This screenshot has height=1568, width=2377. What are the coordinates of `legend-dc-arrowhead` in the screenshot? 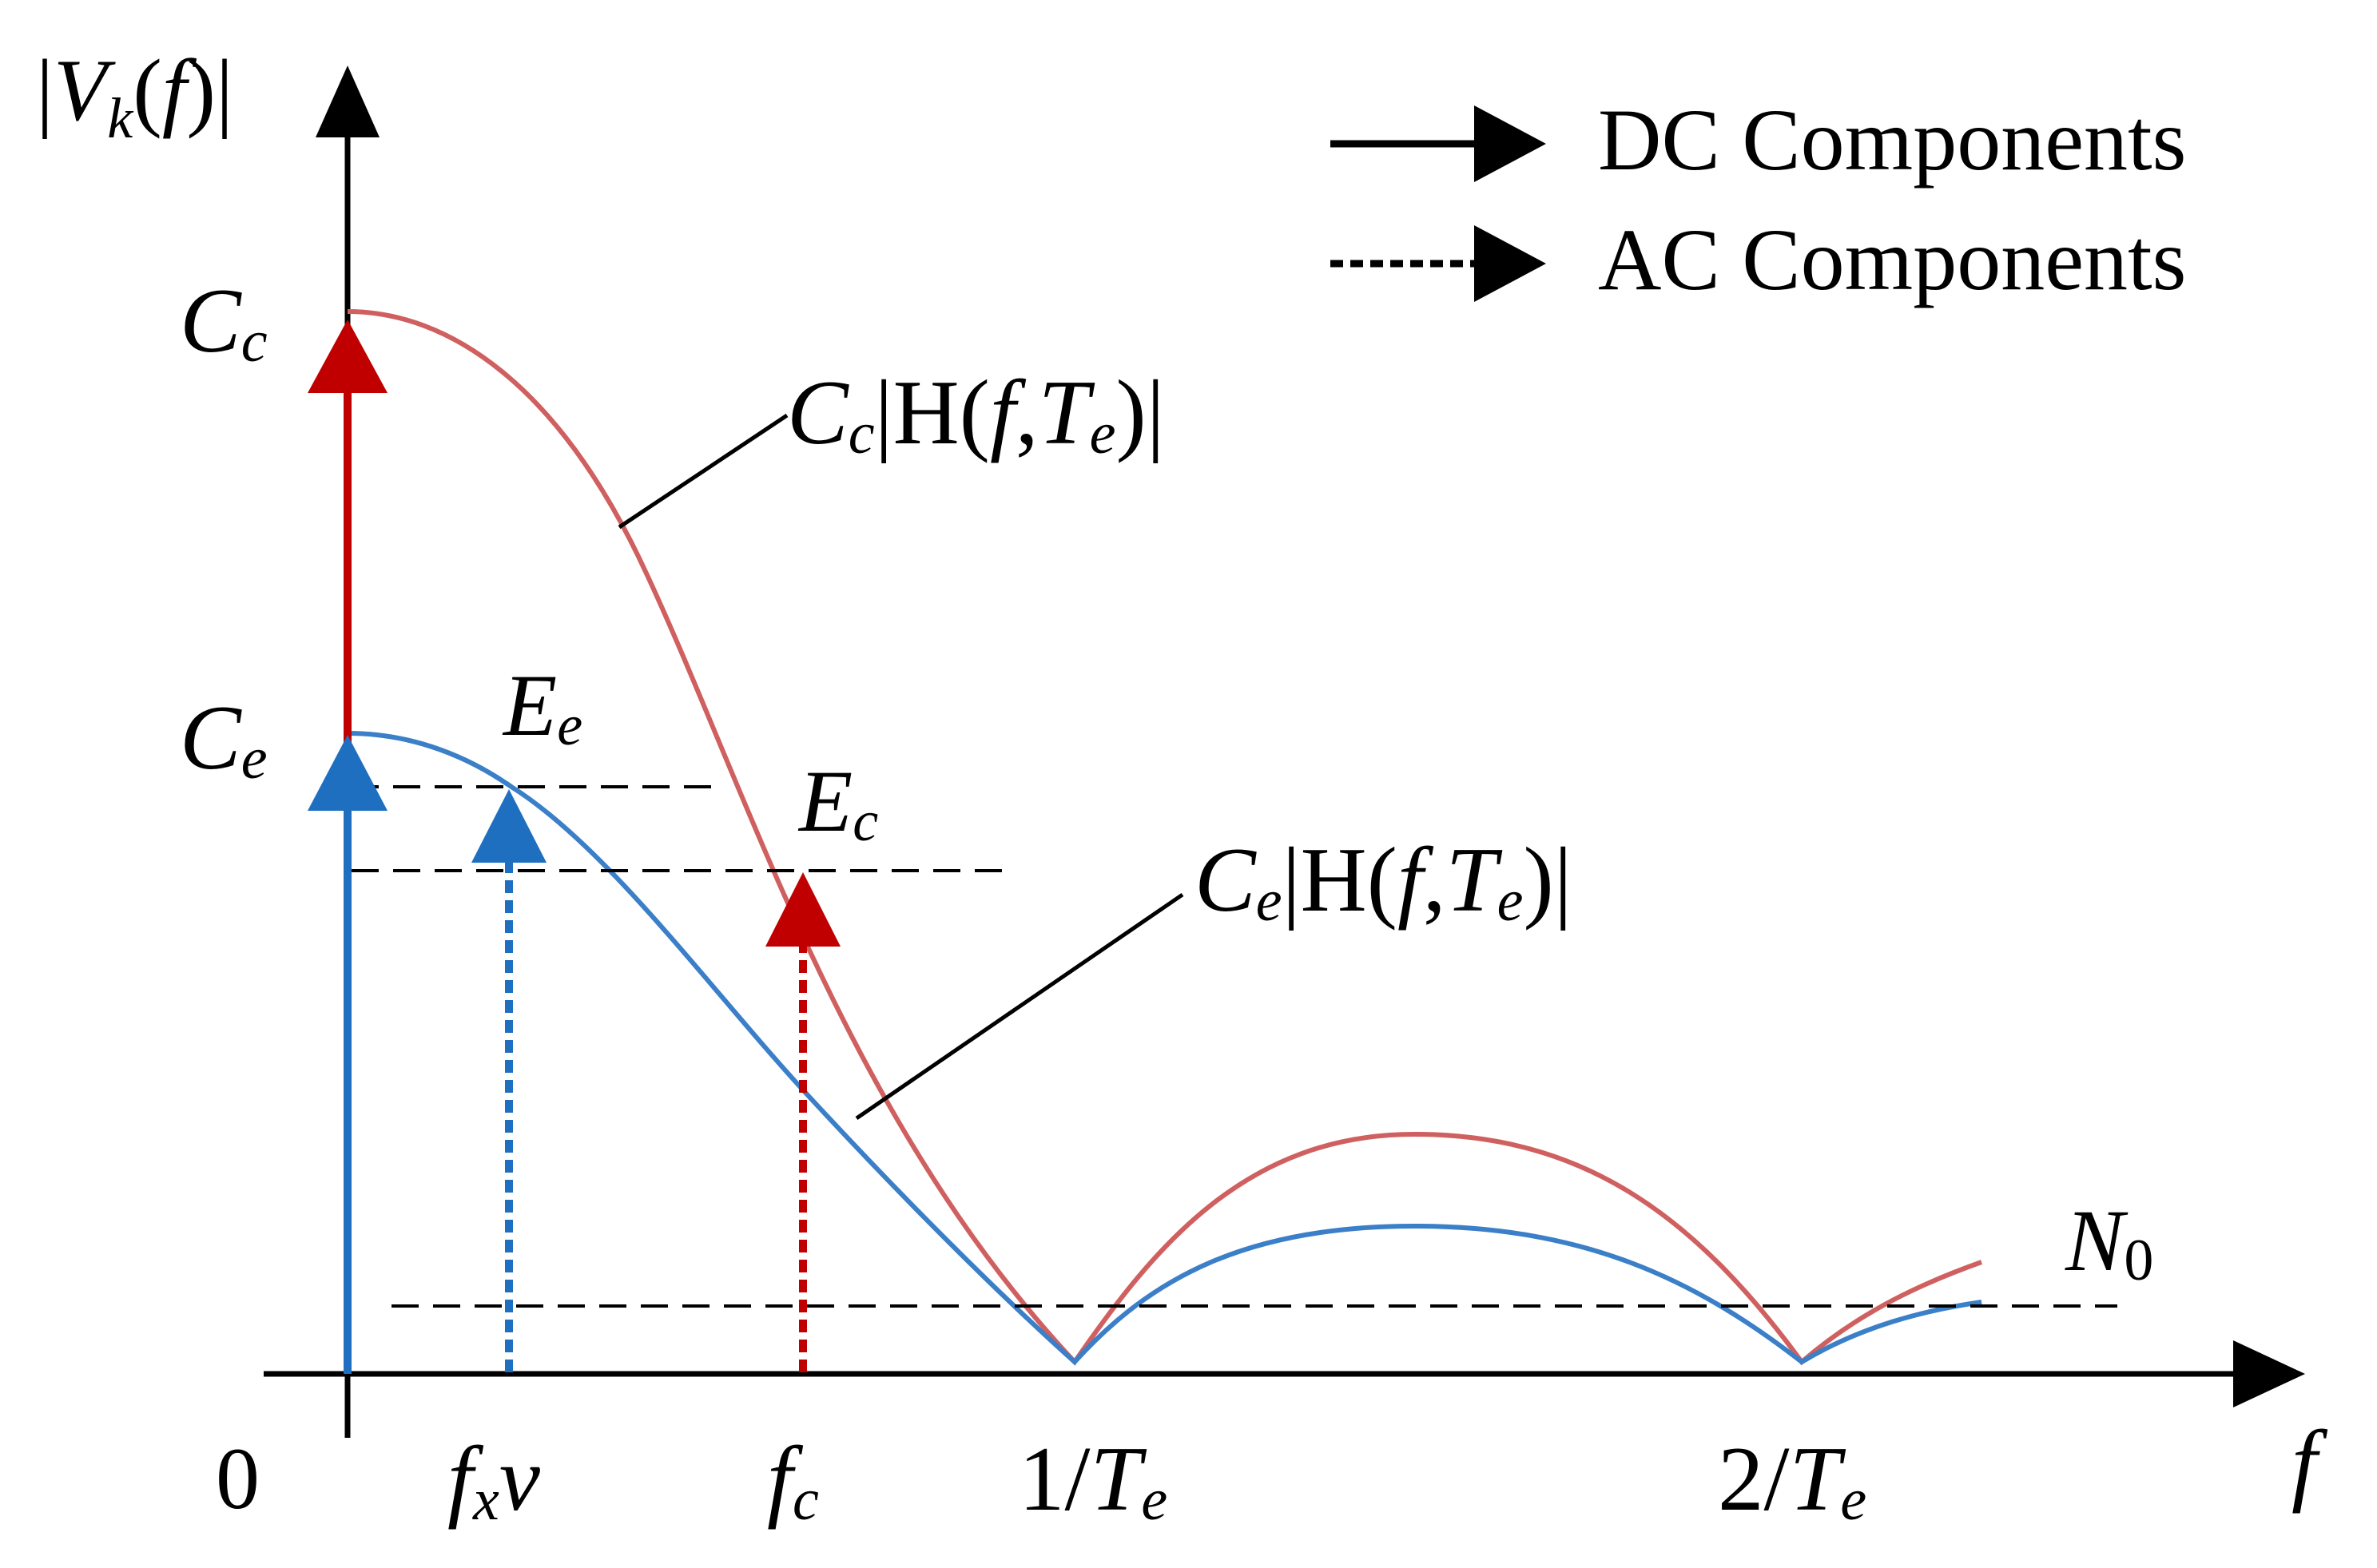 It's located at (1510, 143).